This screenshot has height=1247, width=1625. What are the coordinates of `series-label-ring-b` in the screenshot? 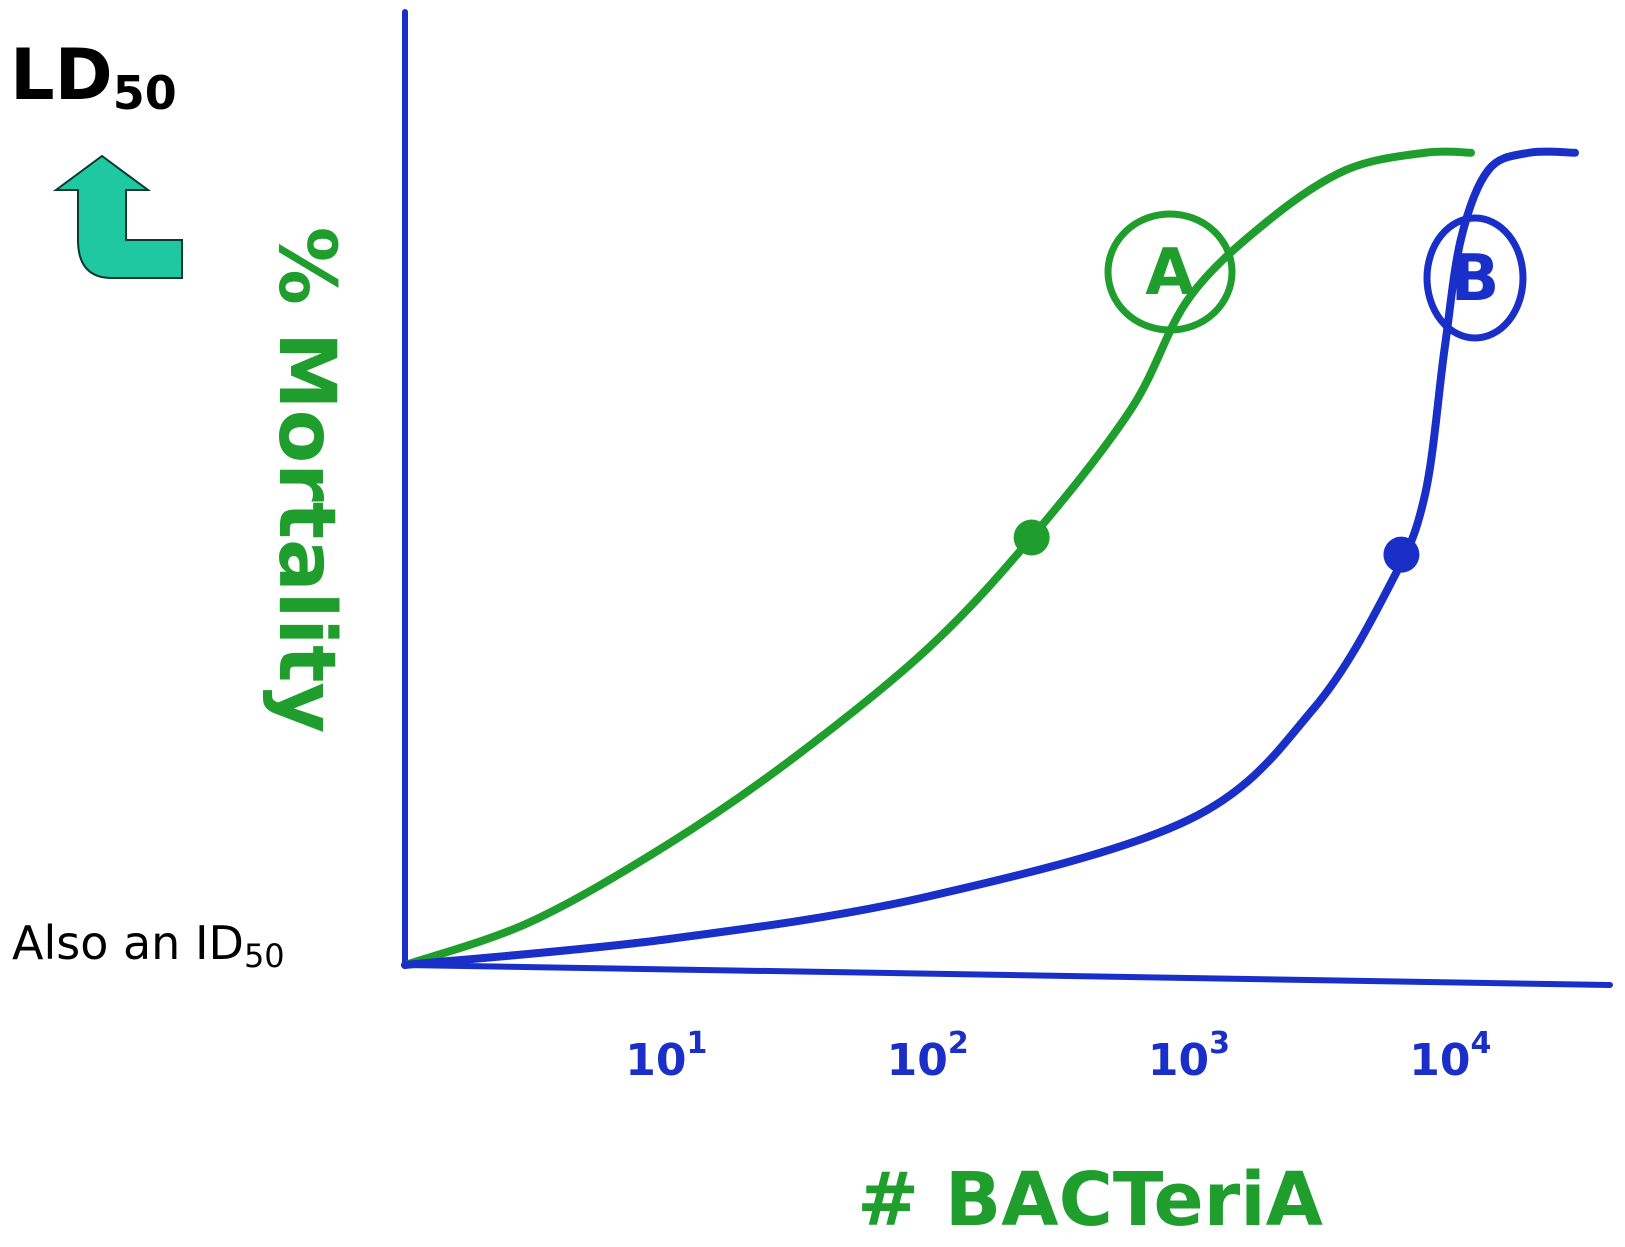 It's located at (1475, 278).